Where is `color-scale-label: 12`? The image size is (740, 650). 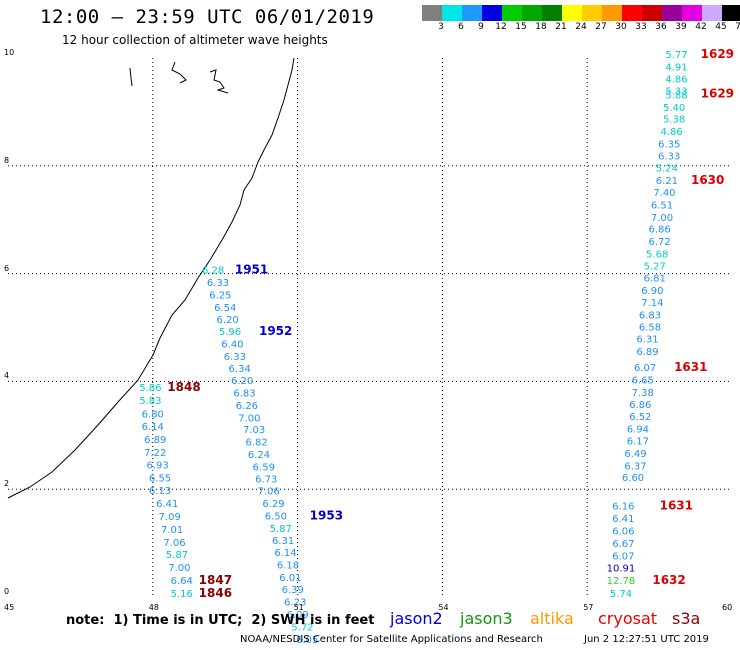 color-scale-label: 12 is located at coordinates (501, 27).